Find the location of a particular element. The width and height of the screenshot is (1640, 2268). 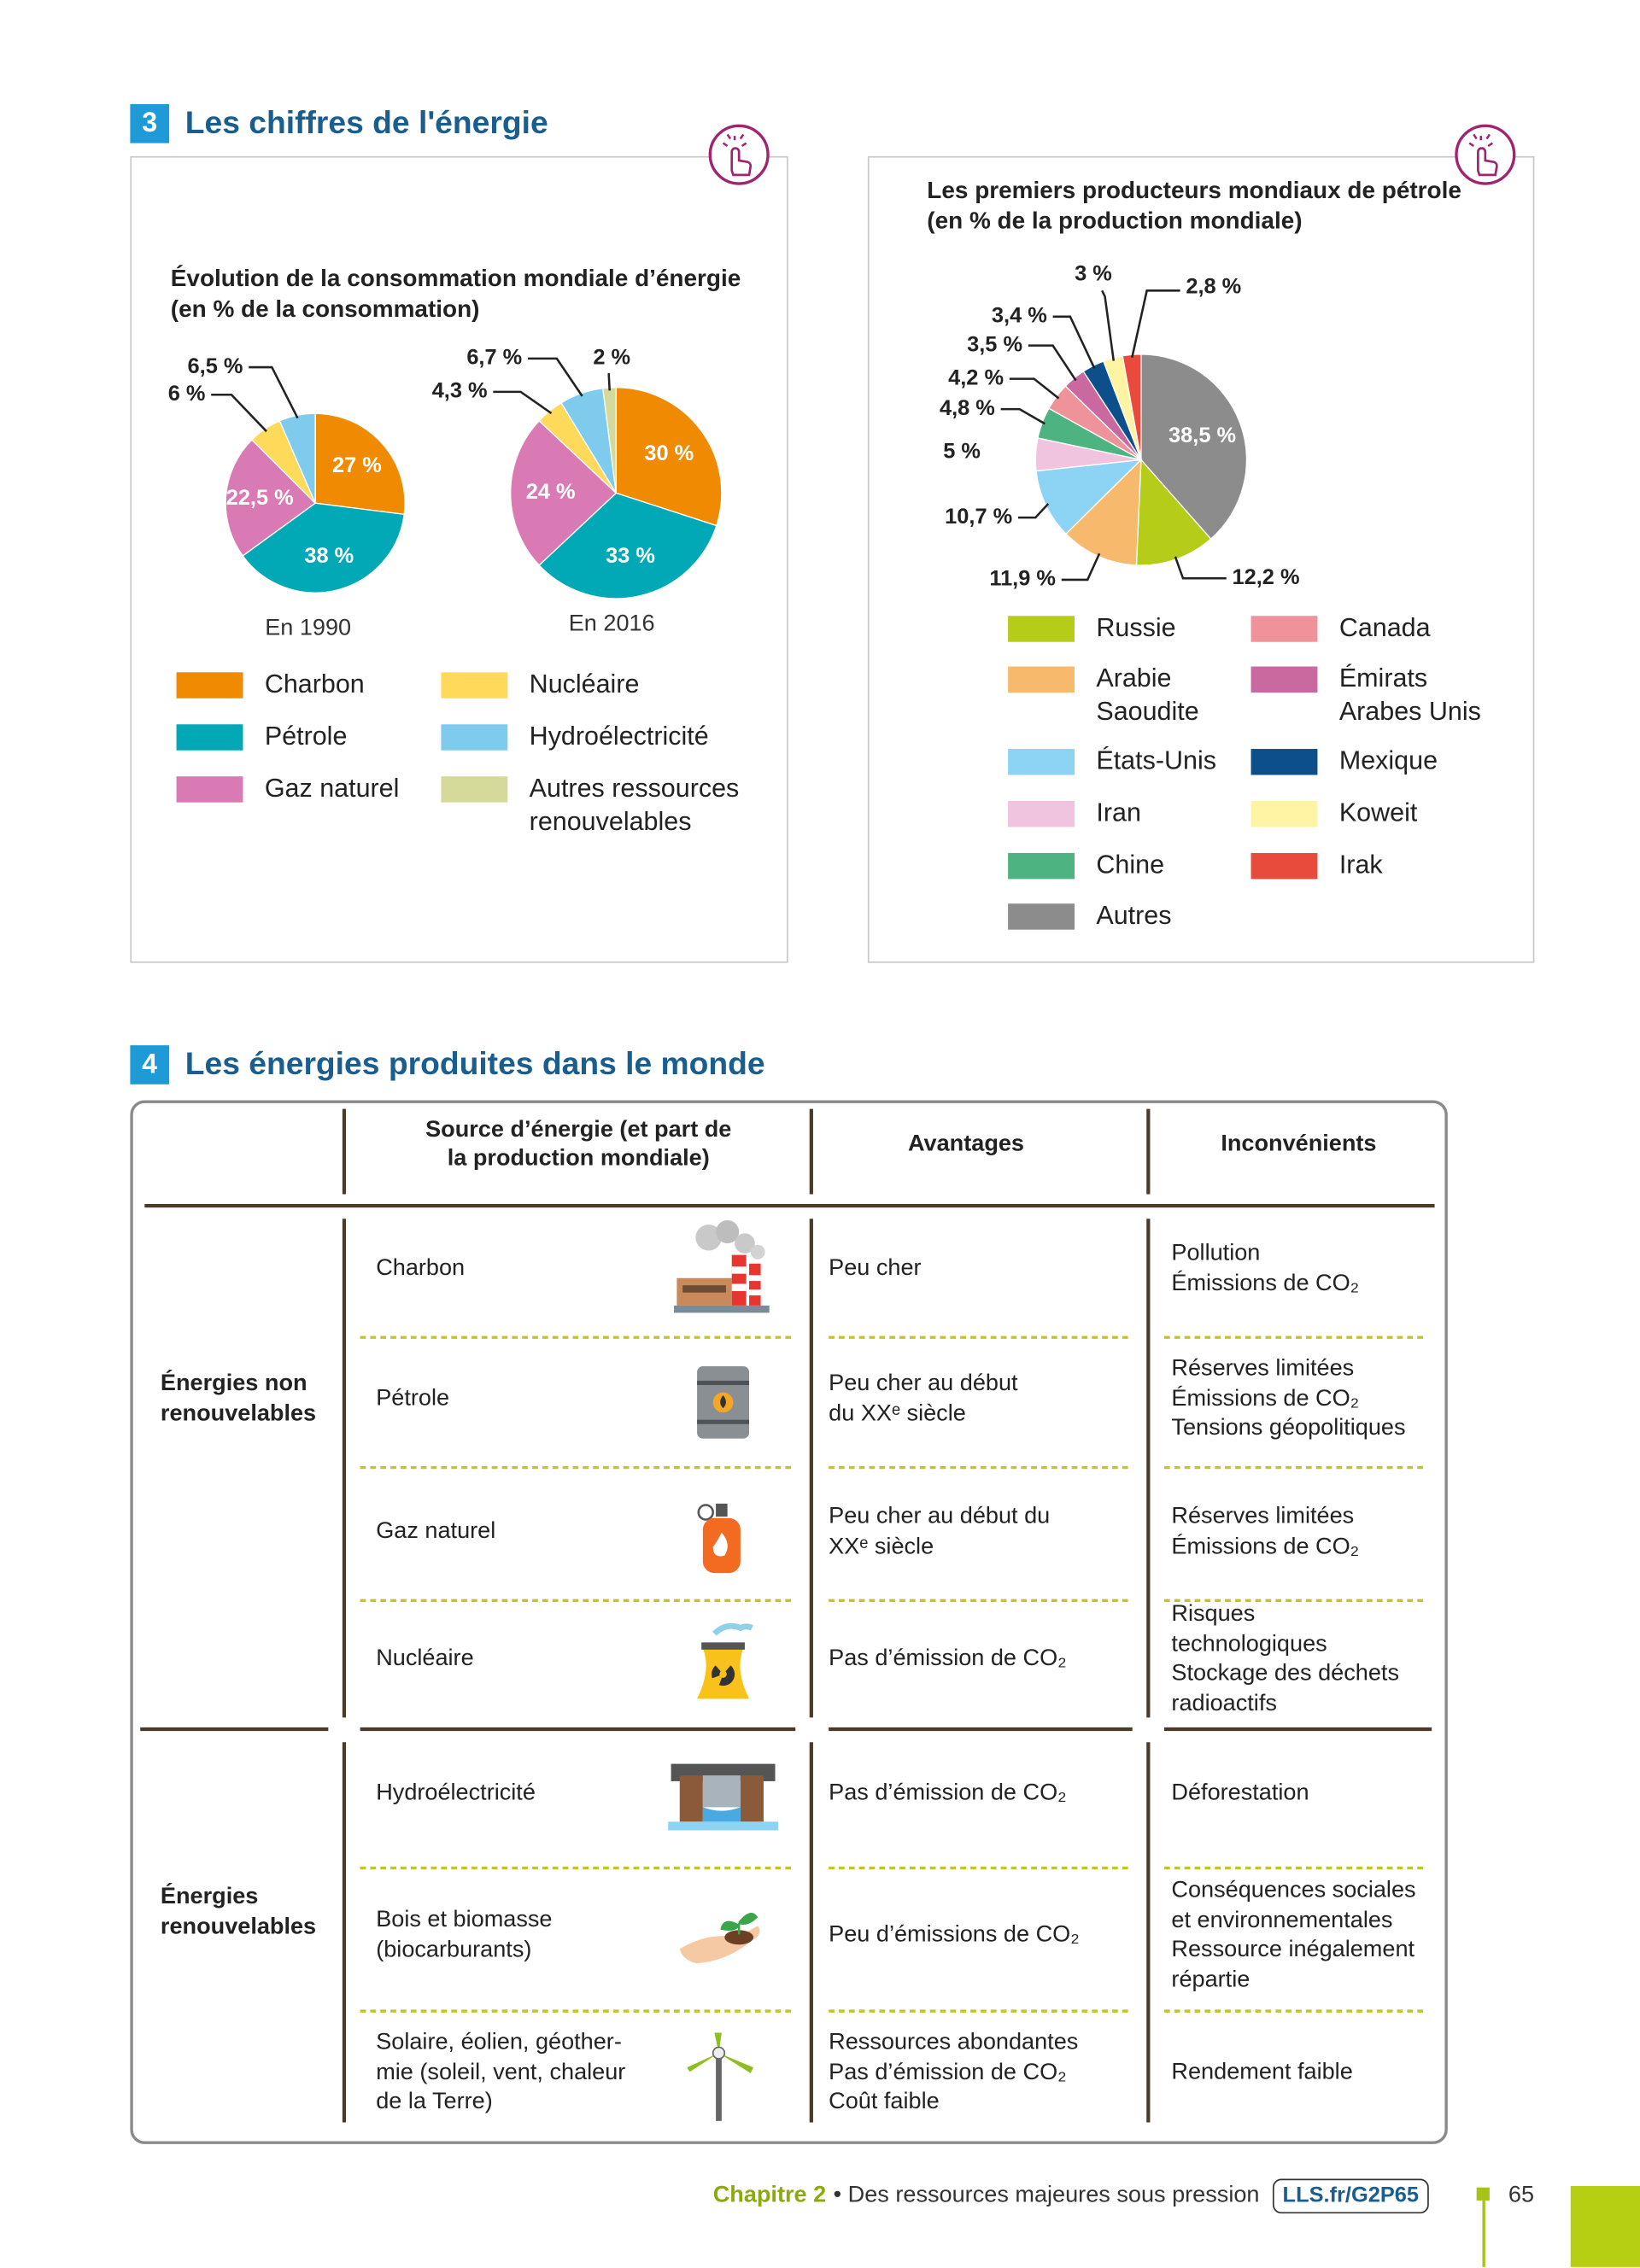

advantages-cell: Peu cher au début du XXᵉ siècle is located at coordinates (923, 1398).